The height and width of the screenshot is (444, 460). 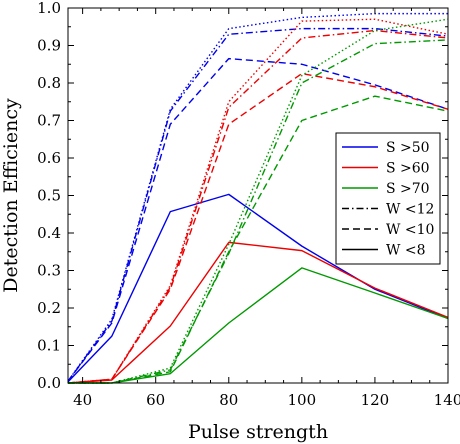 I want to click on y-tick-label: 0.0, so click(x=49, y=383).